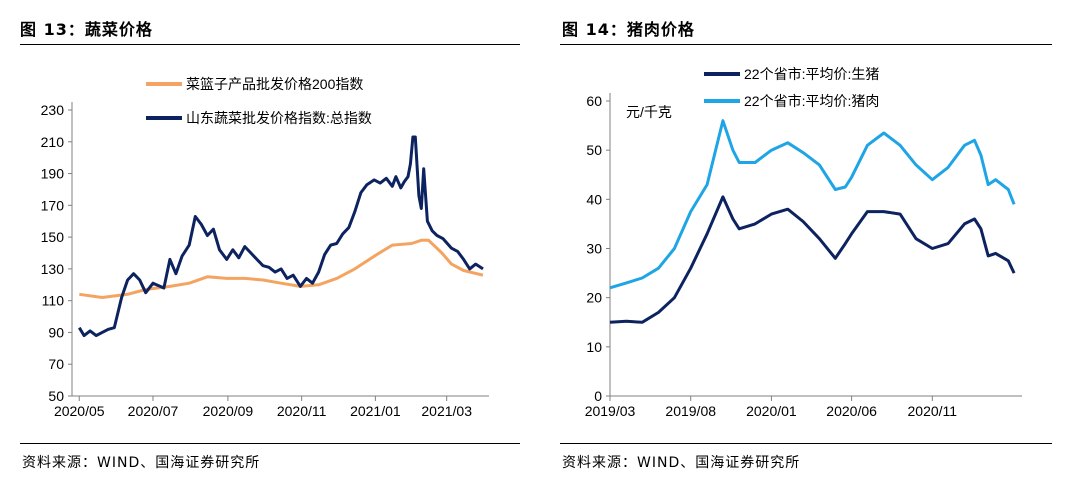 Image resolution: width=1080 pixels, height=484 pixels. What do you see at coordinates (53, 174) in the screenshot?
I see `y-tick-label: 190` at bounding box center [53, 174].